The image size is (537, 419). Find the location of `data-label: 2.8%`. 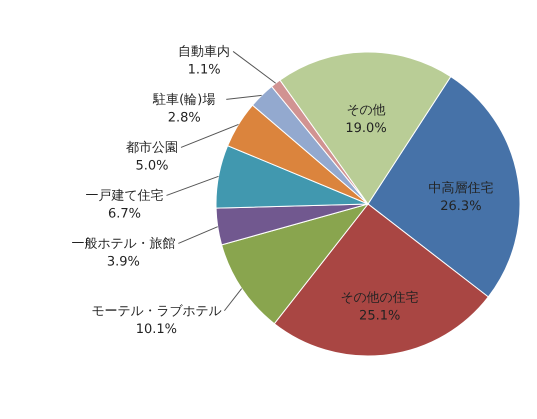

data-label: 2.8% is located at coordinates (184, 118).